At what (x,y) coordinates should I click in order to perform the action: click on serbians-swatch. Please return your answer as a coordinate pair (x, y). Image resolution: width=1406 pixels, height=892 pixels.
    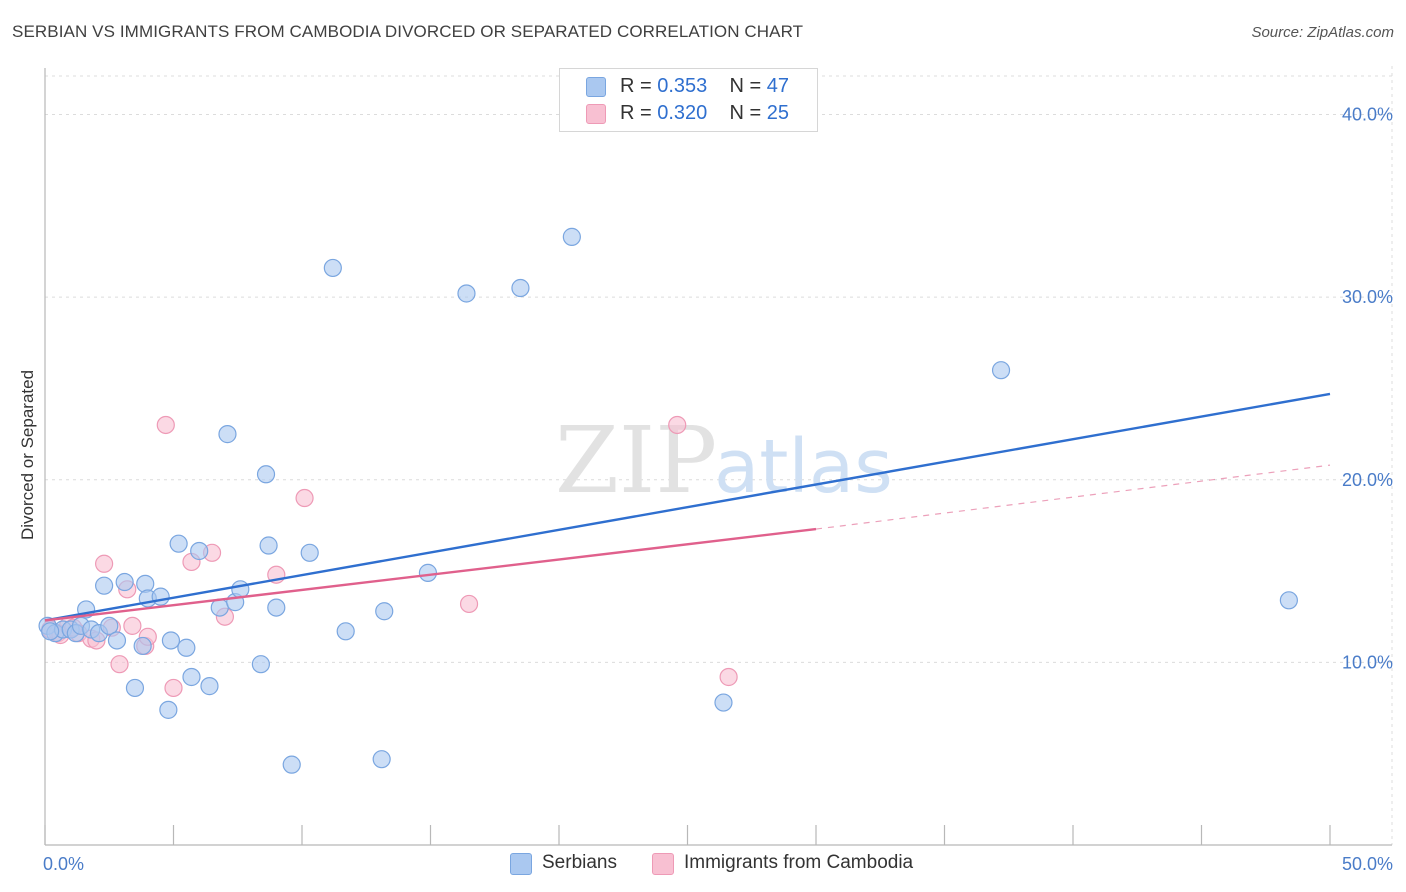
    Looking at the image, I should click on (596, 87).